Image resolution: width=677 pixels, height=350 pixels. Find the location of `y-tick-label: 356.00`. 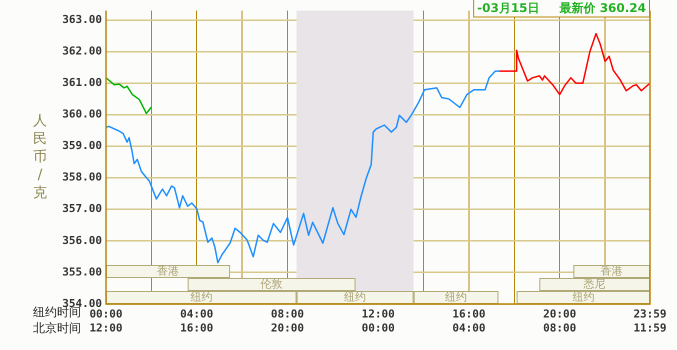

y-tick-label: 356.00 is located at coordinates (82, 240).